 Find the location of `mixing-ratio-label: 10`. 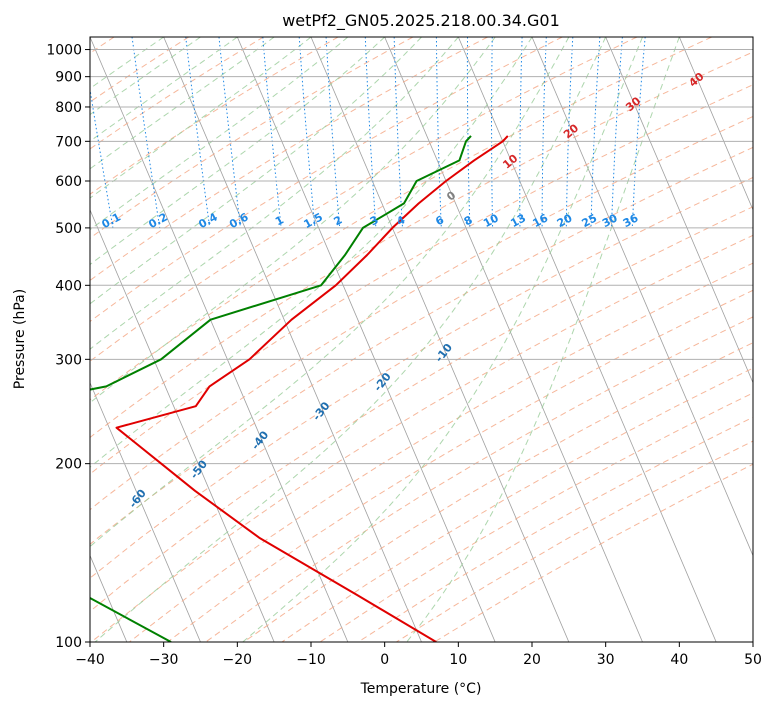

mixing-ratio-label: 10 is located at coordinates (491, 220).